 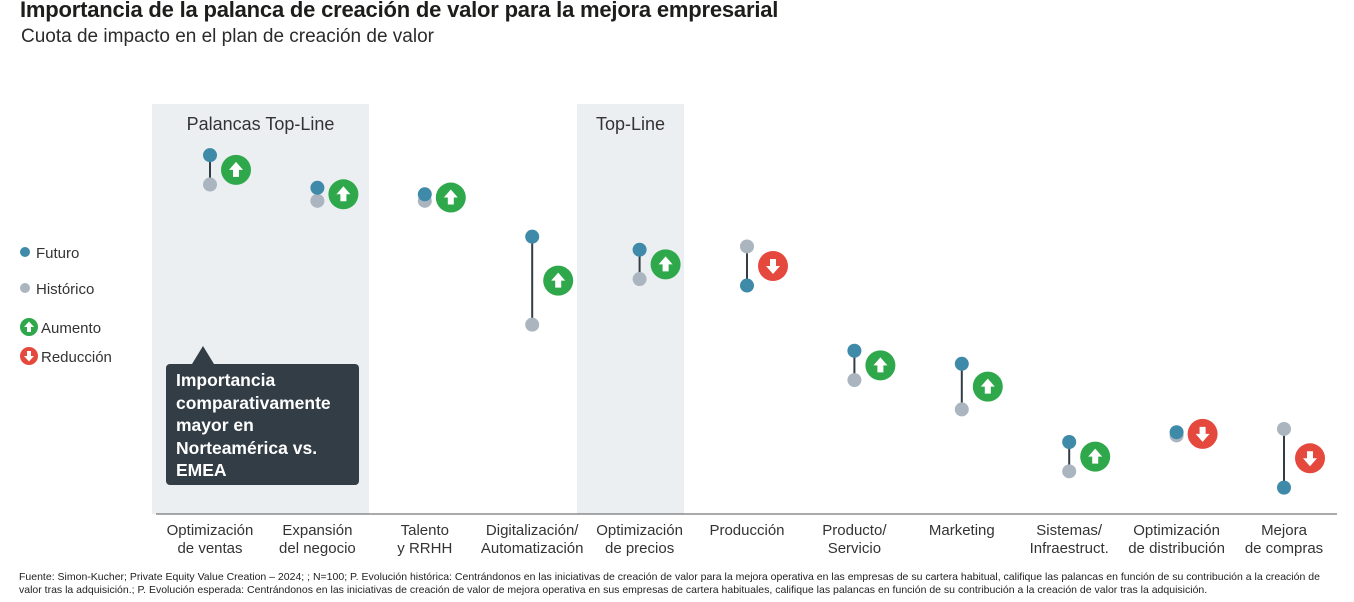 I want to click on category-label-line: de compras, so click(x=1284, y=548).